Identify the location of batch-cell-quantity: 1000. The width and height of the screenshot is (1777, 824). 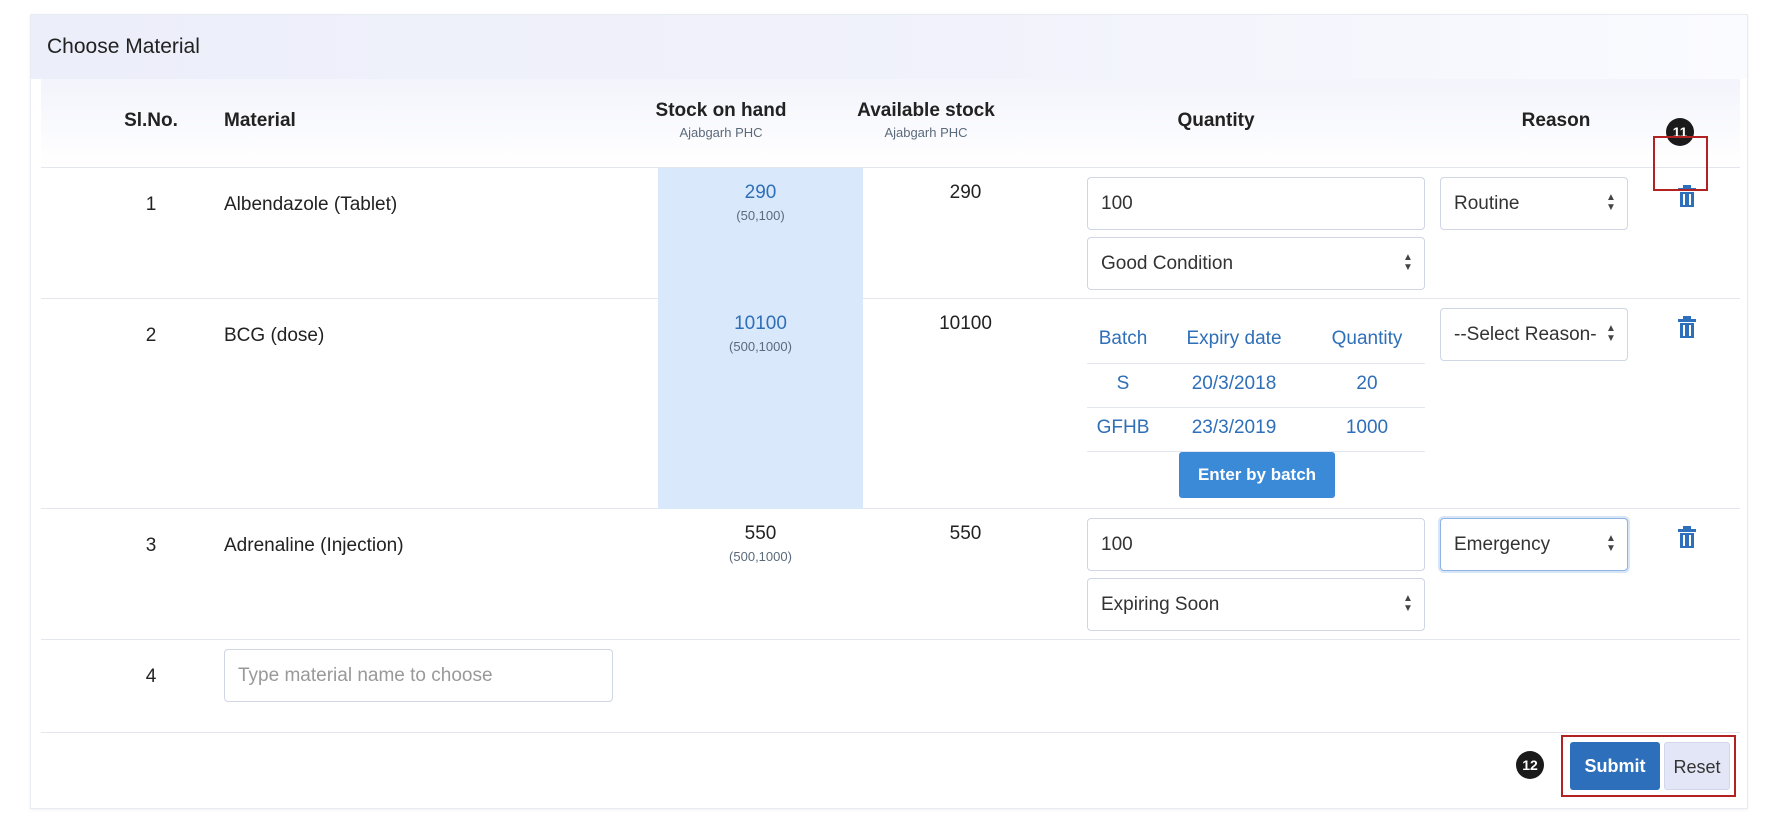
(1367, 427).